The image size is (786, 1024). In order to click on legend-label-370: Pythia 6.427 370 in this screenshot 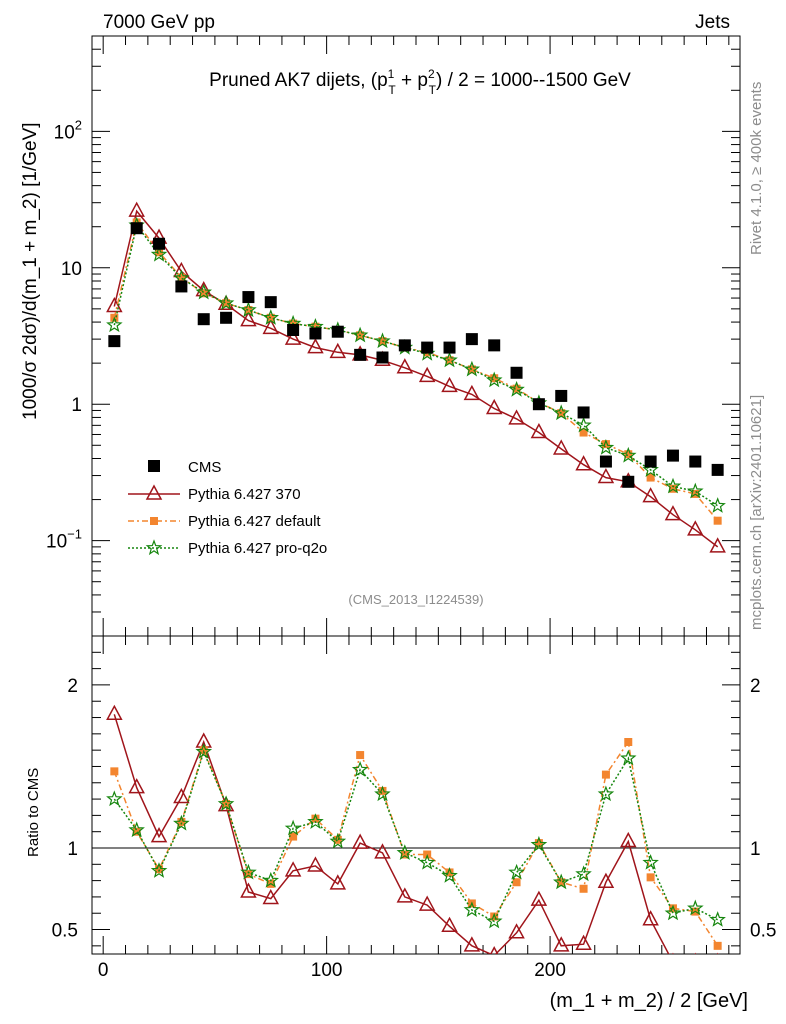, I will do `click(244, 494)`.